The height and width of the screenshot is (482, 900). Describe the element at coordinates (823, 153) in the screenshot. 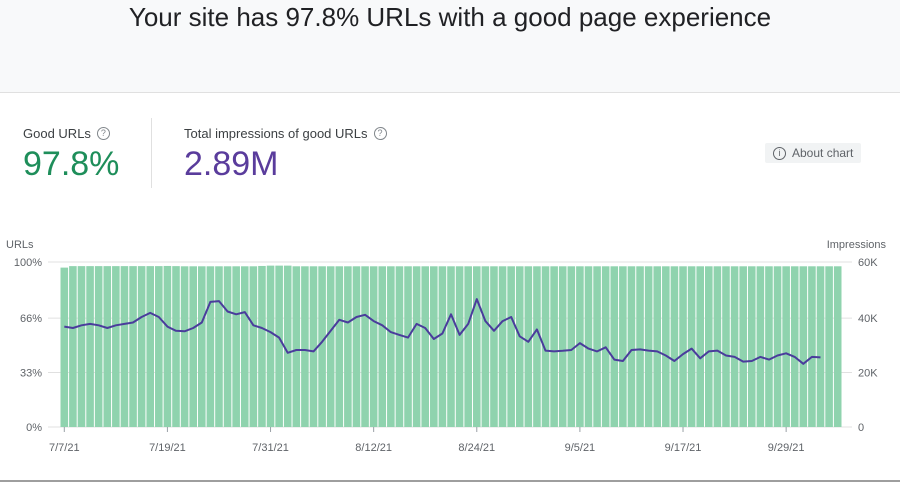

I see `about-chart-label: About chart` at that location.